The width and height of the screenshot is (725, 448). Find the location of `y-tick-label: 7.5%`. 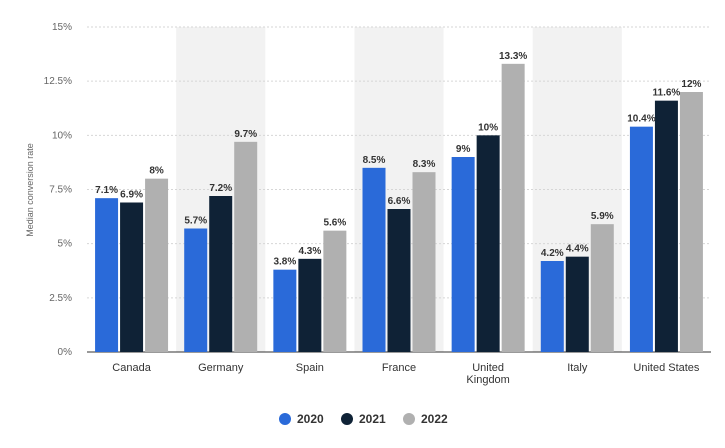

y-tick-label: 7.5% is located at coordinates (60, 190).